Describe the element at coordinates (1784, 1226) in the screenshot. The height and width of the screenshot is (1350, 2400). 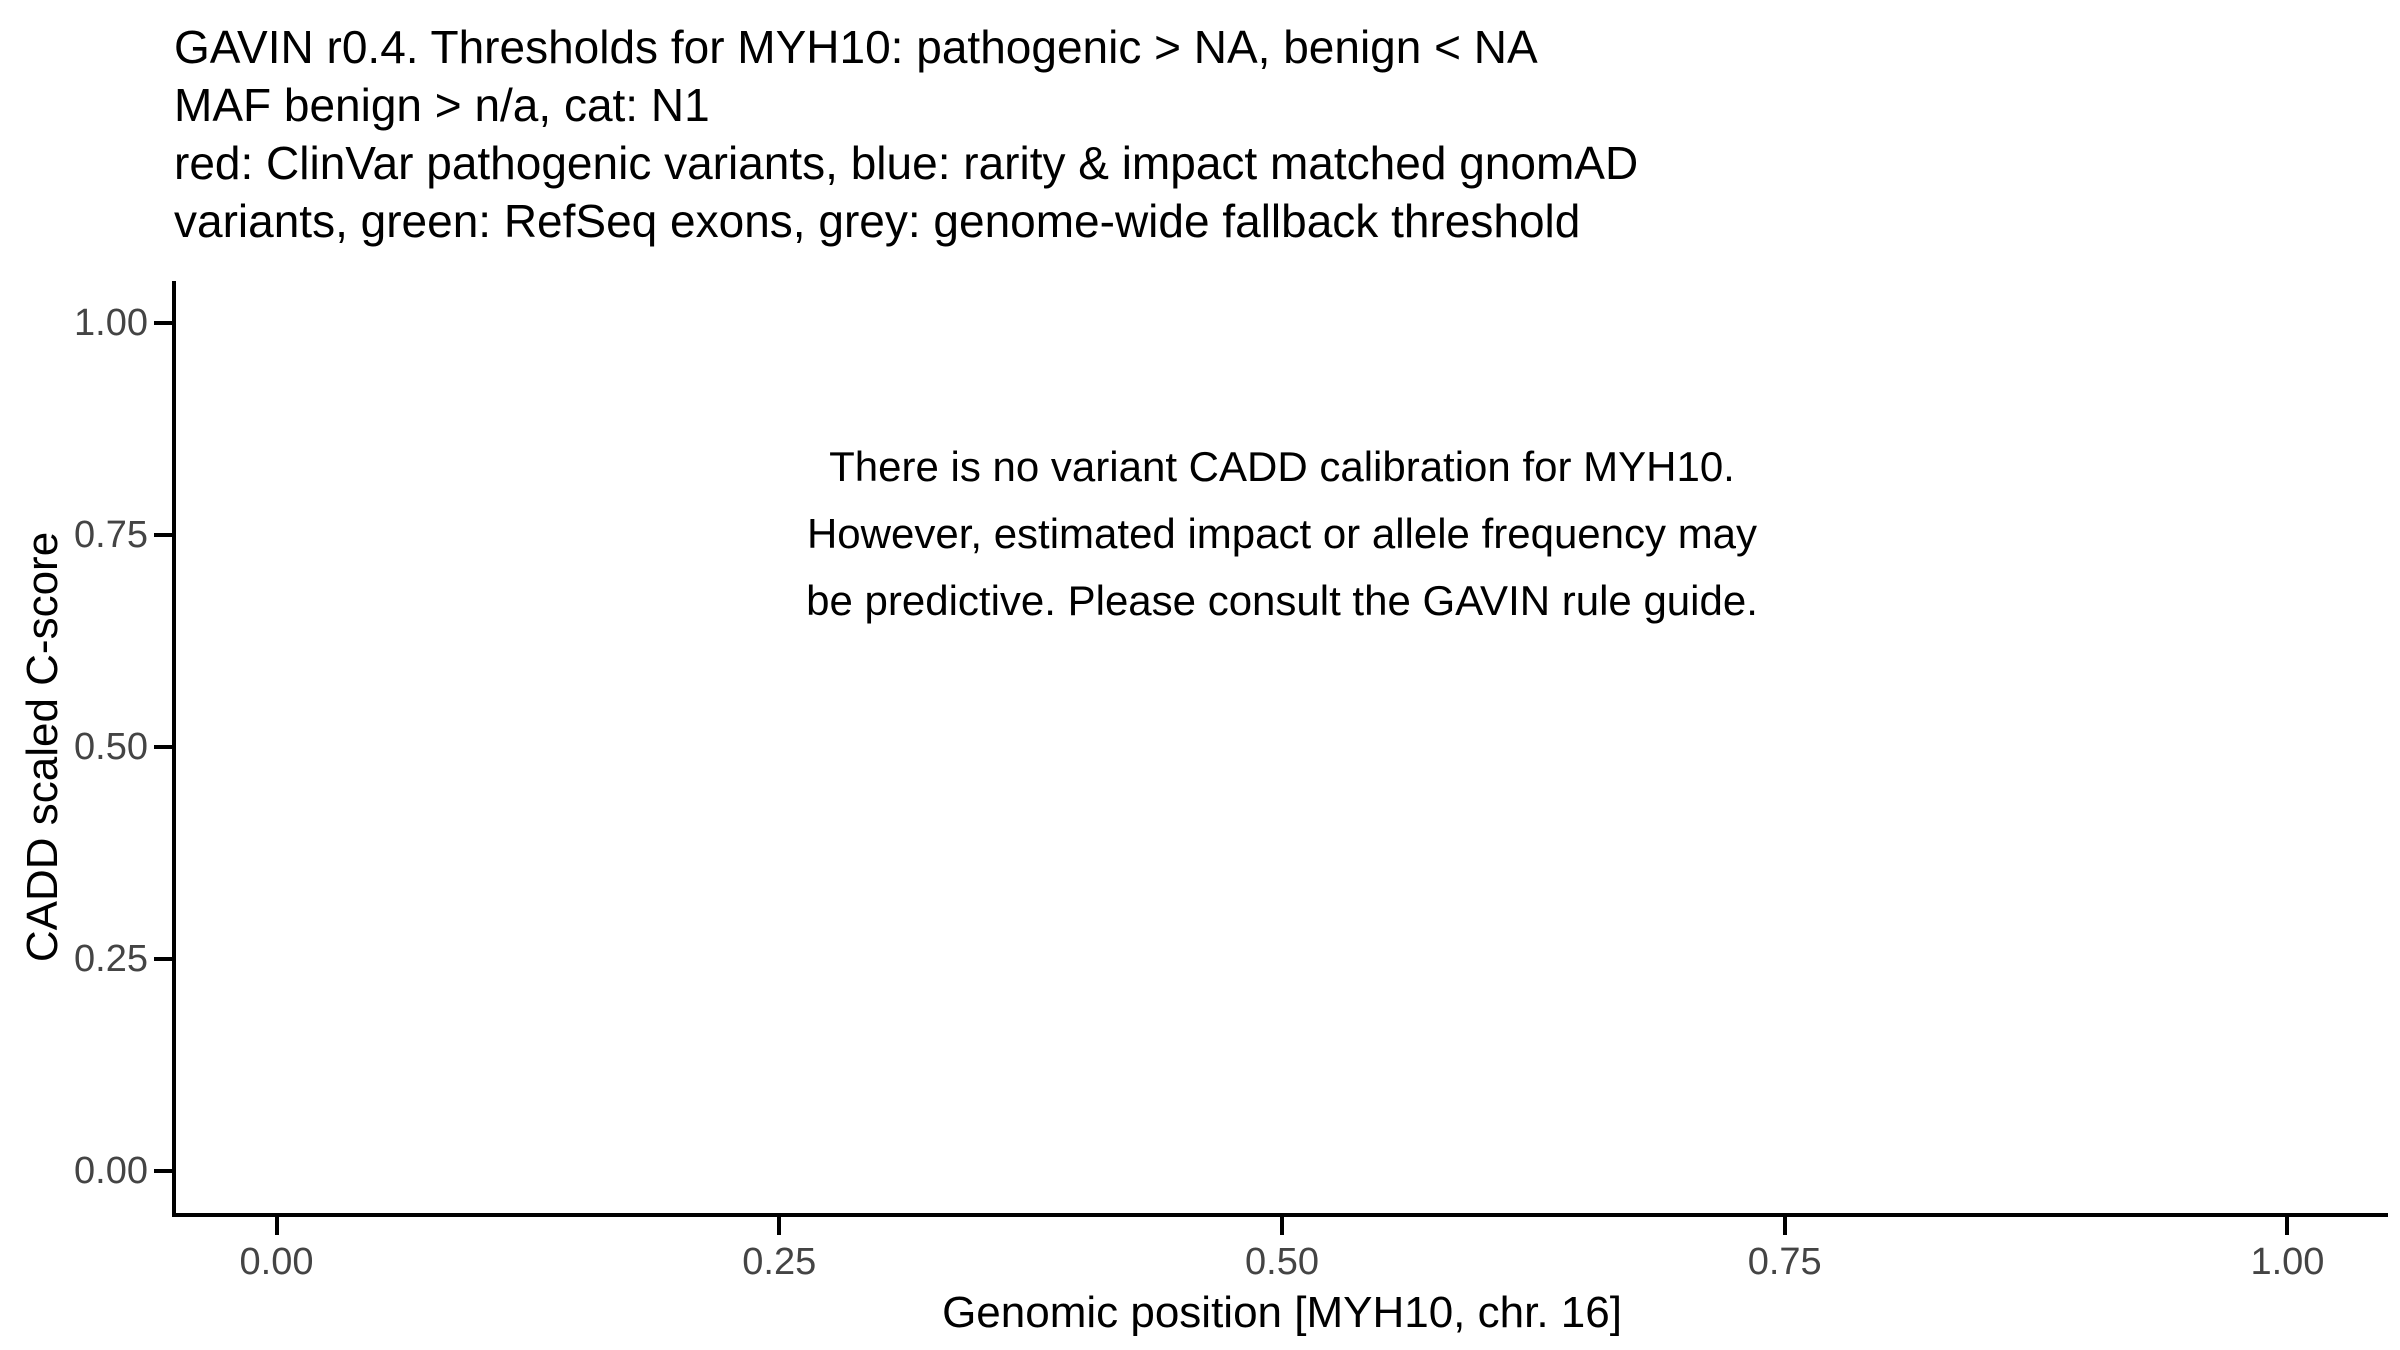
I see `x-tick-mark-0.75` at that location.